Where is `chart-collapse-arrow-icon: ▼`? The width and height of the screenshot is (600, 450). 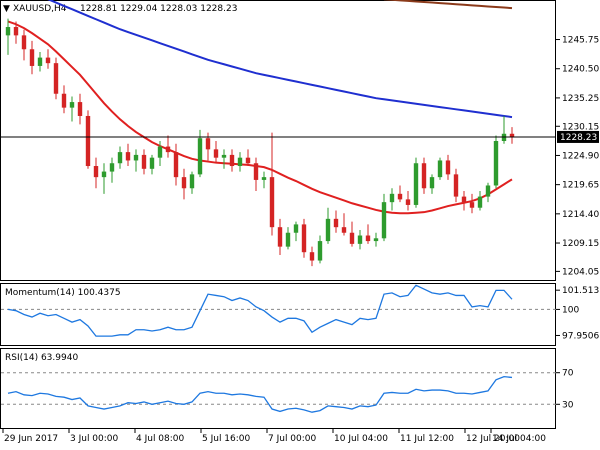 chart-collapse-arrow-icon: ▼ is located at coordinates (6, 9).